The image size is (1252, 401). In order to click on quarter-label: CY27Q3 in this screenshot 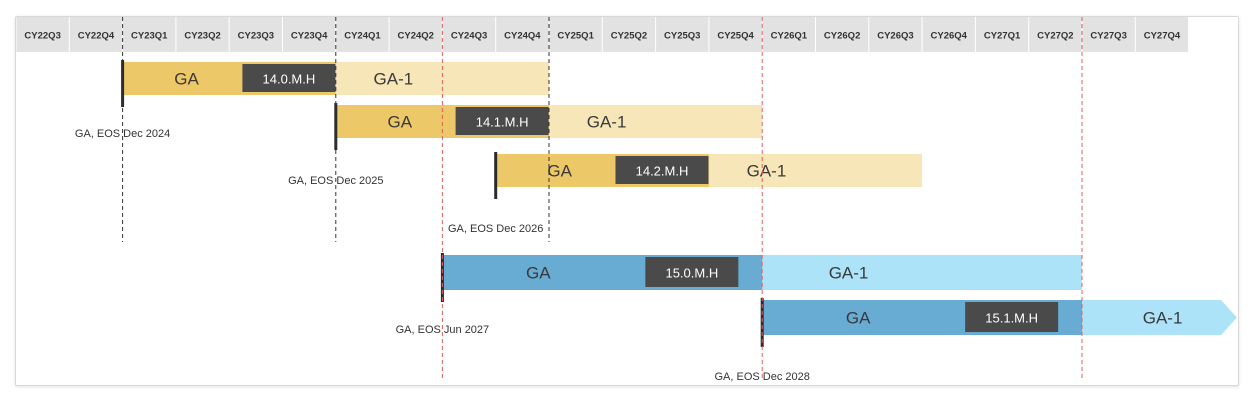, I will do `click(1108, 36)`.